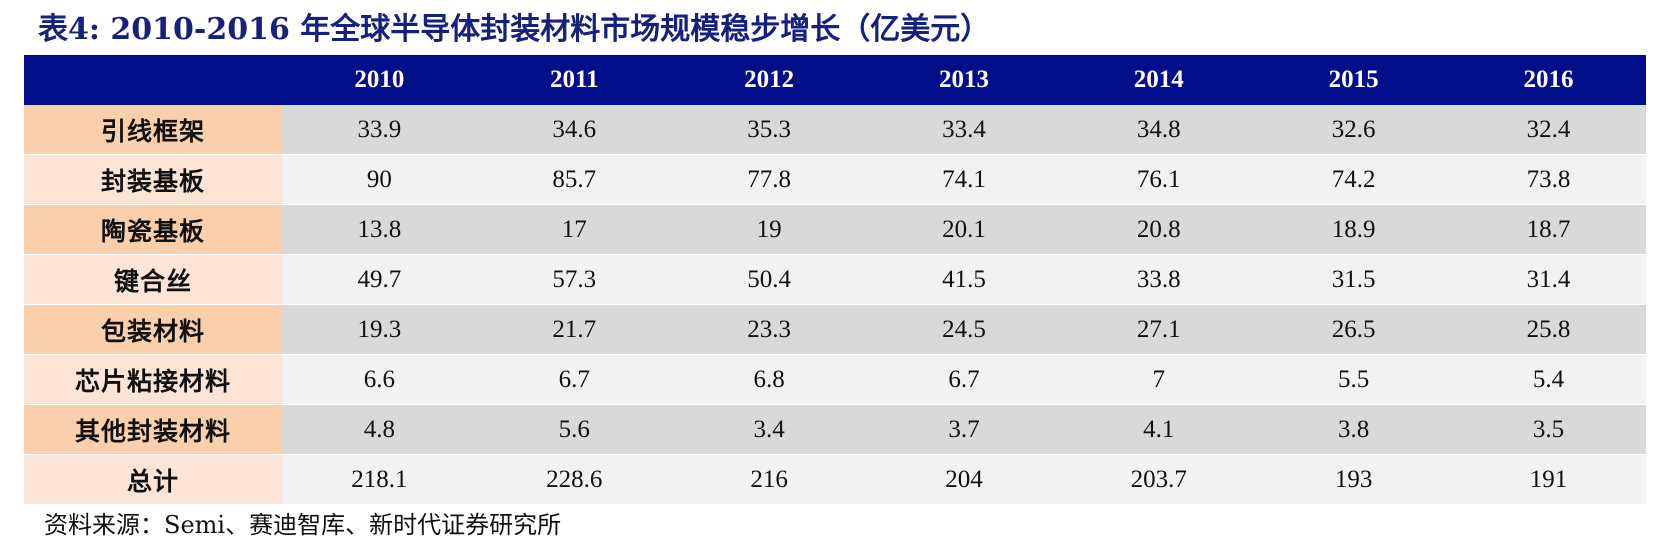 This screenshot has width=1660, height=551. I want to click on row-label: 其他封装材料, so click(153, 429).